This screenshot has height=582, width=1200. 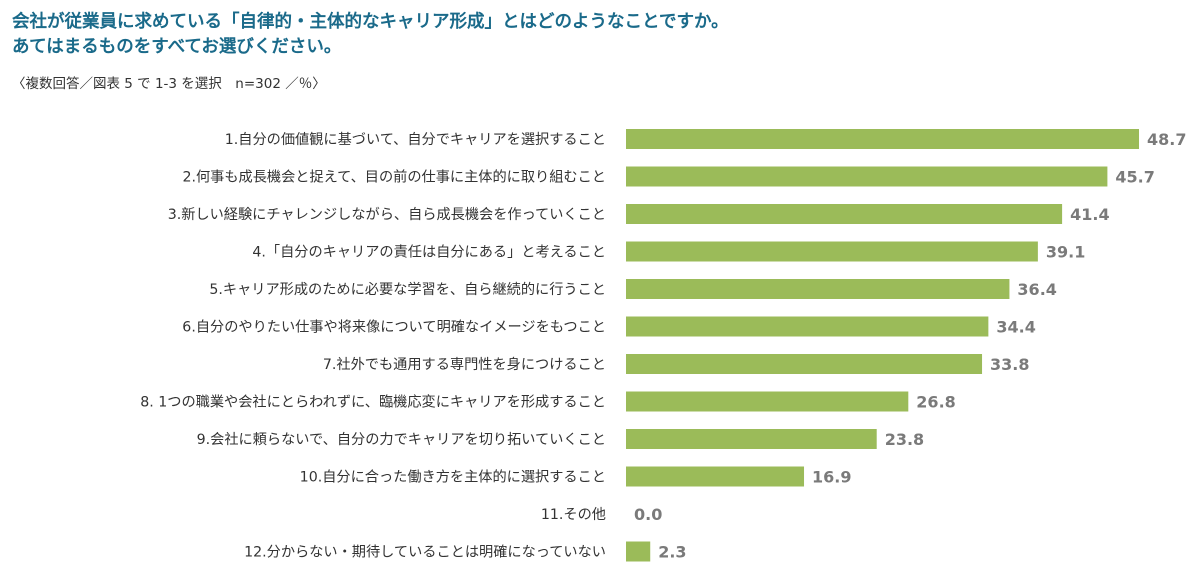 What do you see at coordinates (935, 402) in the screenshot?
I see `value-label: 26.8` at bounding box center [935, 402].